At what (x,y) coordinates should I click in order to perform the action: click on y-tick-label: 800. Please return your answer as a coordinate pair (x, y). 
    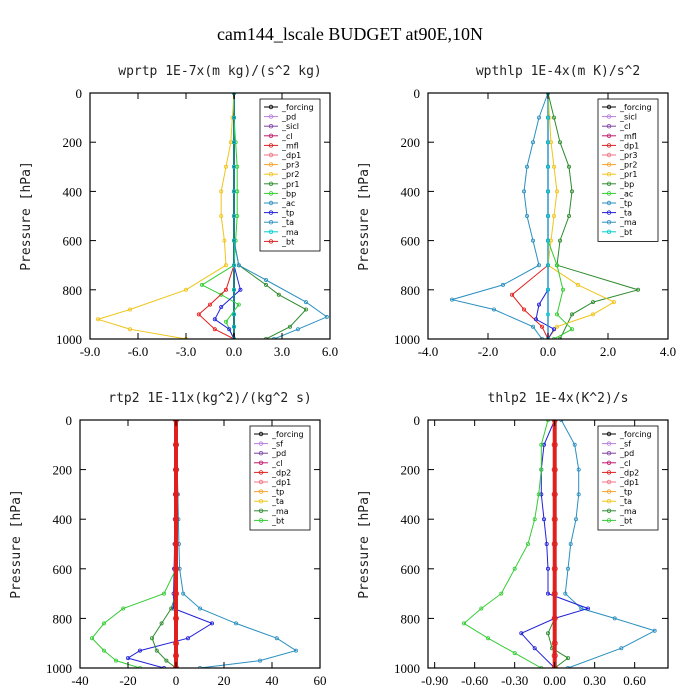
    Looking at the image, I should click on (73, 290).